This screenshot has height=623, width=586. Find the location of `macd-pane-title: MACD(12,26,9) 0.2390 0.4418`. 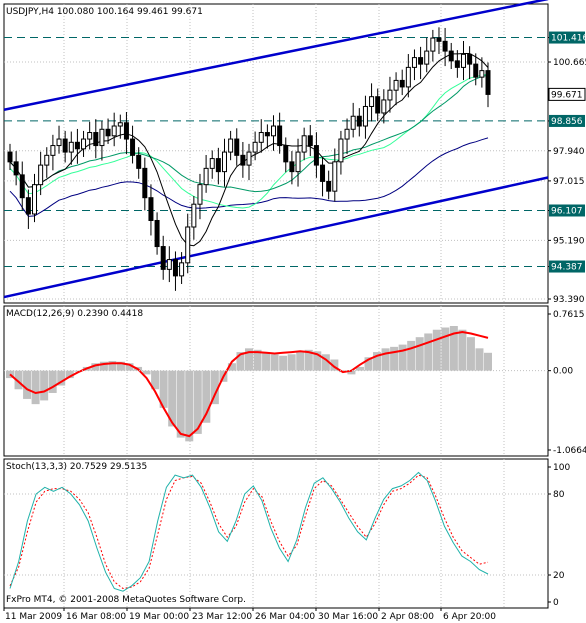

macd-pane-title: MACD(12,26,9) 0.2390 0.4418 is located at coordinates (74, 314).